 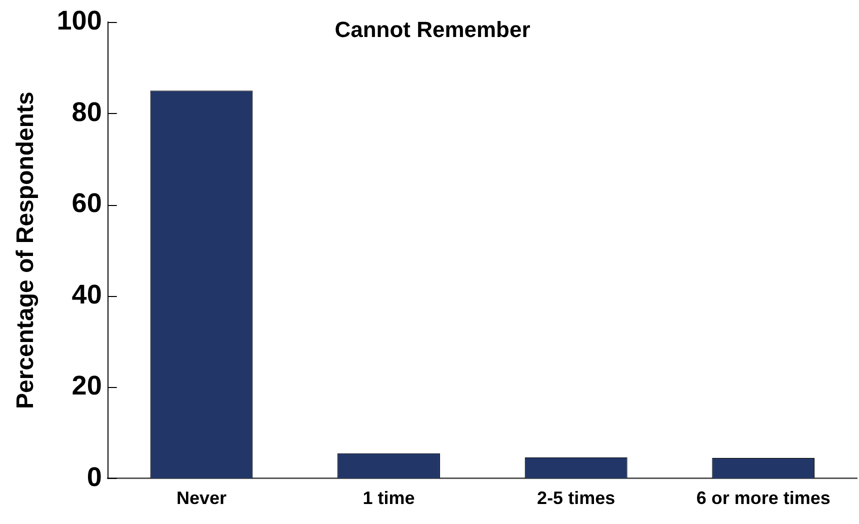 What do you see at coordinates (79, 21) in the screenshot?
I see `y-tick-label: 100` at bounding box center [79, 21].